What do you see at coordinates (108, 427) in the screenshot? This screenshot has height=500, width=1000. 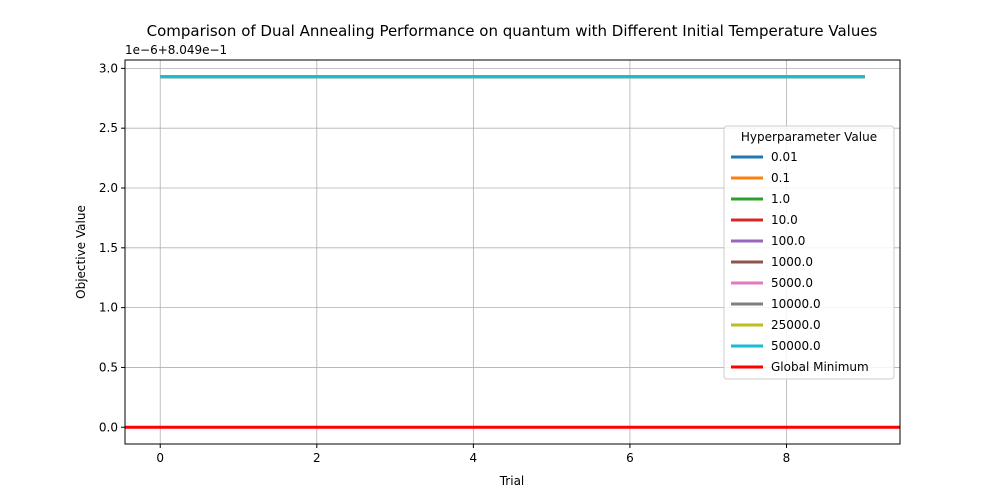 I see `y-tick-label: 0.0` at bounding box center [108, 427].